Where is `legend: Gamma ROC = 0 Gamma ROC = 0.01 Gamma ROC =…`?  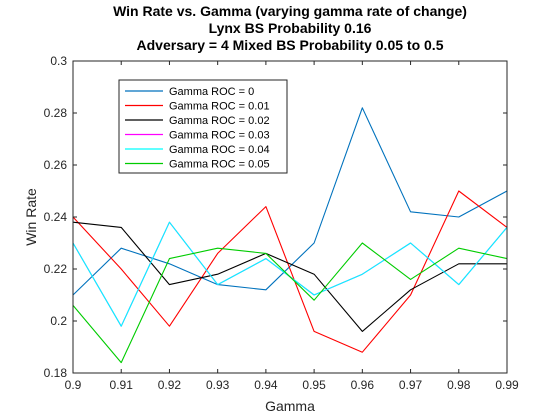 legend: Gamma ROC = 0 Gamma ROC = 0.01 Gamma ROC =… is located at coordinates (203, 126).